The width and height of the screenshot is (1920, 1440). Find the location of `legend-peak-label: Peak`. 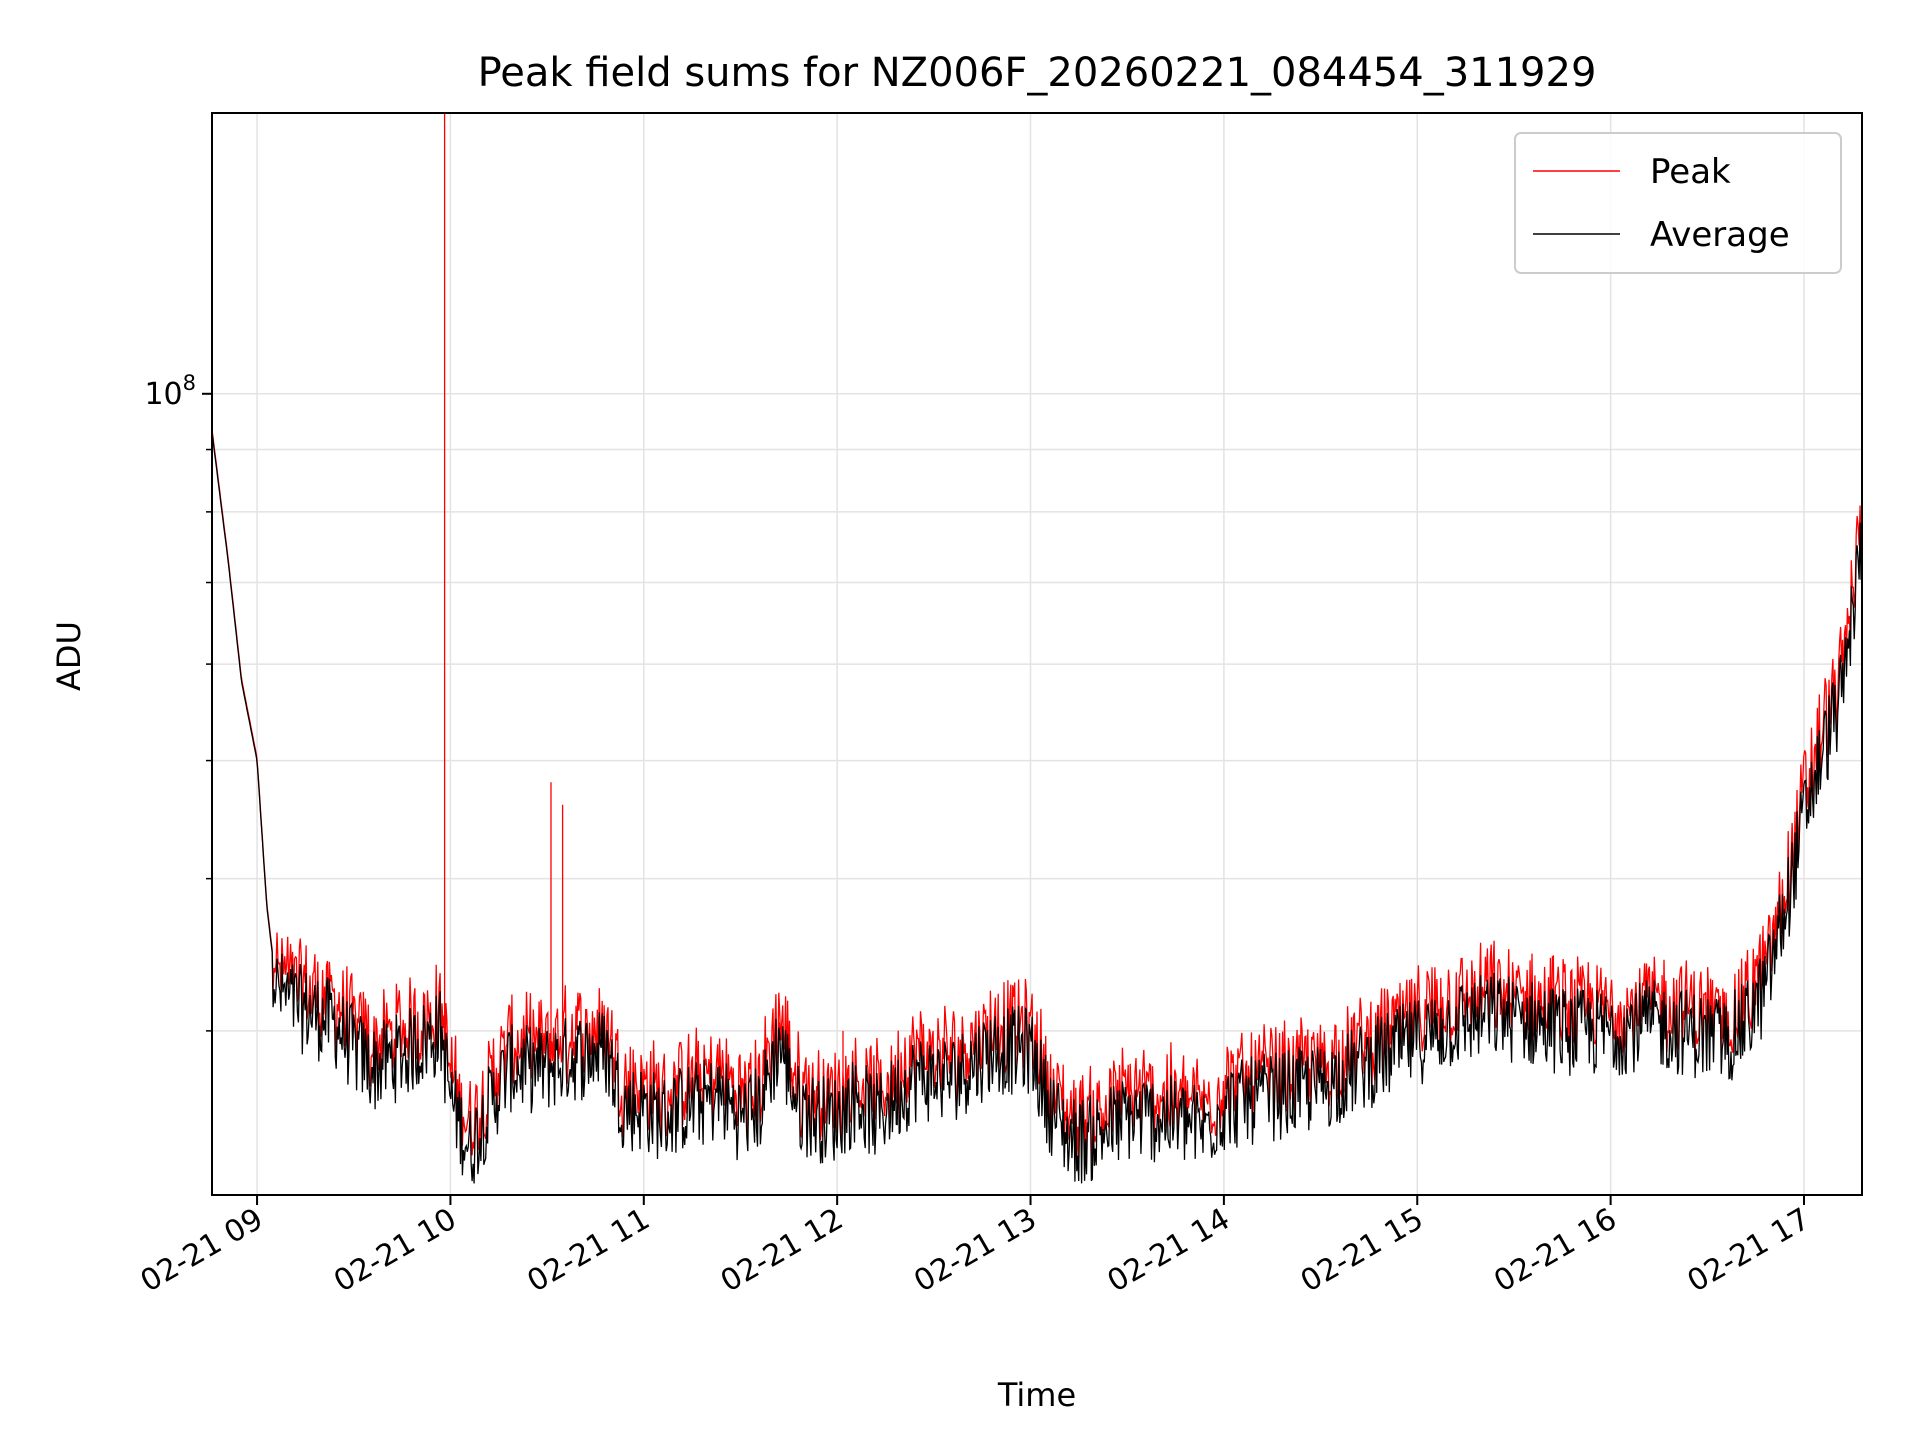

legend-peak-label: Peak is located at coordinates (1690, 172).